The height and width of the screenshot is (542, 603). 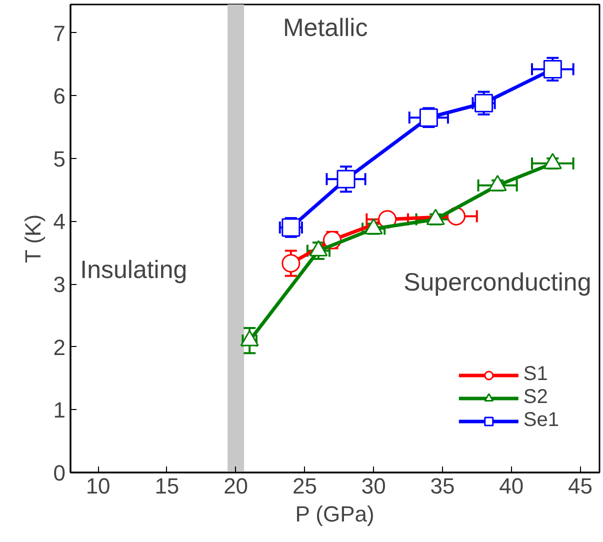 I want to click on x-axis-title: P (GPa), so click(x=334, y=514).